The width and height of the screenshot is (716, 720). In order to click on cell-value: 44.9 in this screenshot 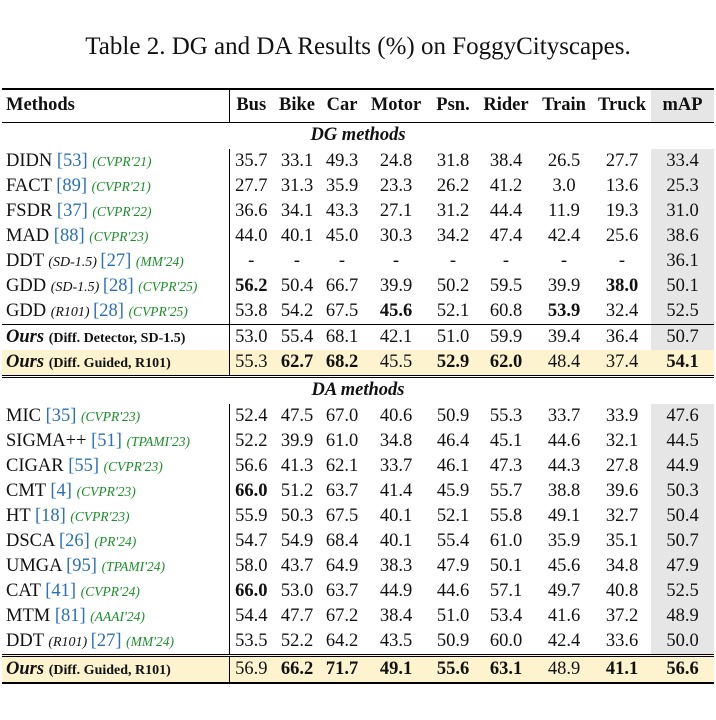, I will do `click(396, 590)`.